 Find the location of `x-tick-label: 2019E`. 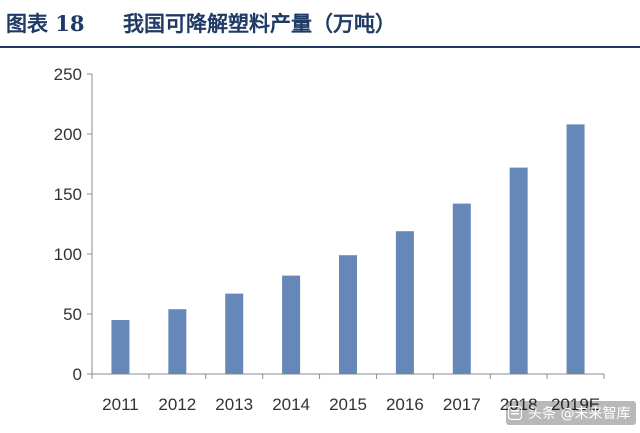

x-tick-label: 2019E is located at coordinates (575, 404).